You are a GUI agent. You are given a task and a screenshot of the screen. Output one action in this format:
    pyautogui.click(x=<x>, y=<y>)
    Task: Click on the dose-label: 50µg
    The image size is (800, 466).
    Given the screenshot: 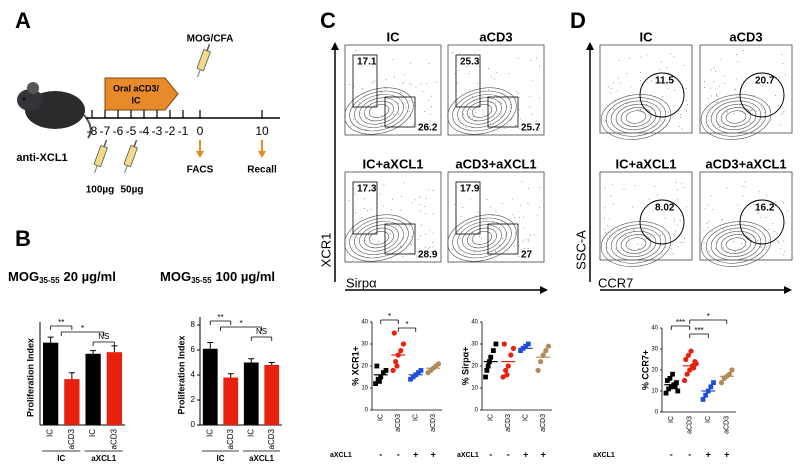 What is the action you would take?
    pyautogui.click(x=132, y=190)
    